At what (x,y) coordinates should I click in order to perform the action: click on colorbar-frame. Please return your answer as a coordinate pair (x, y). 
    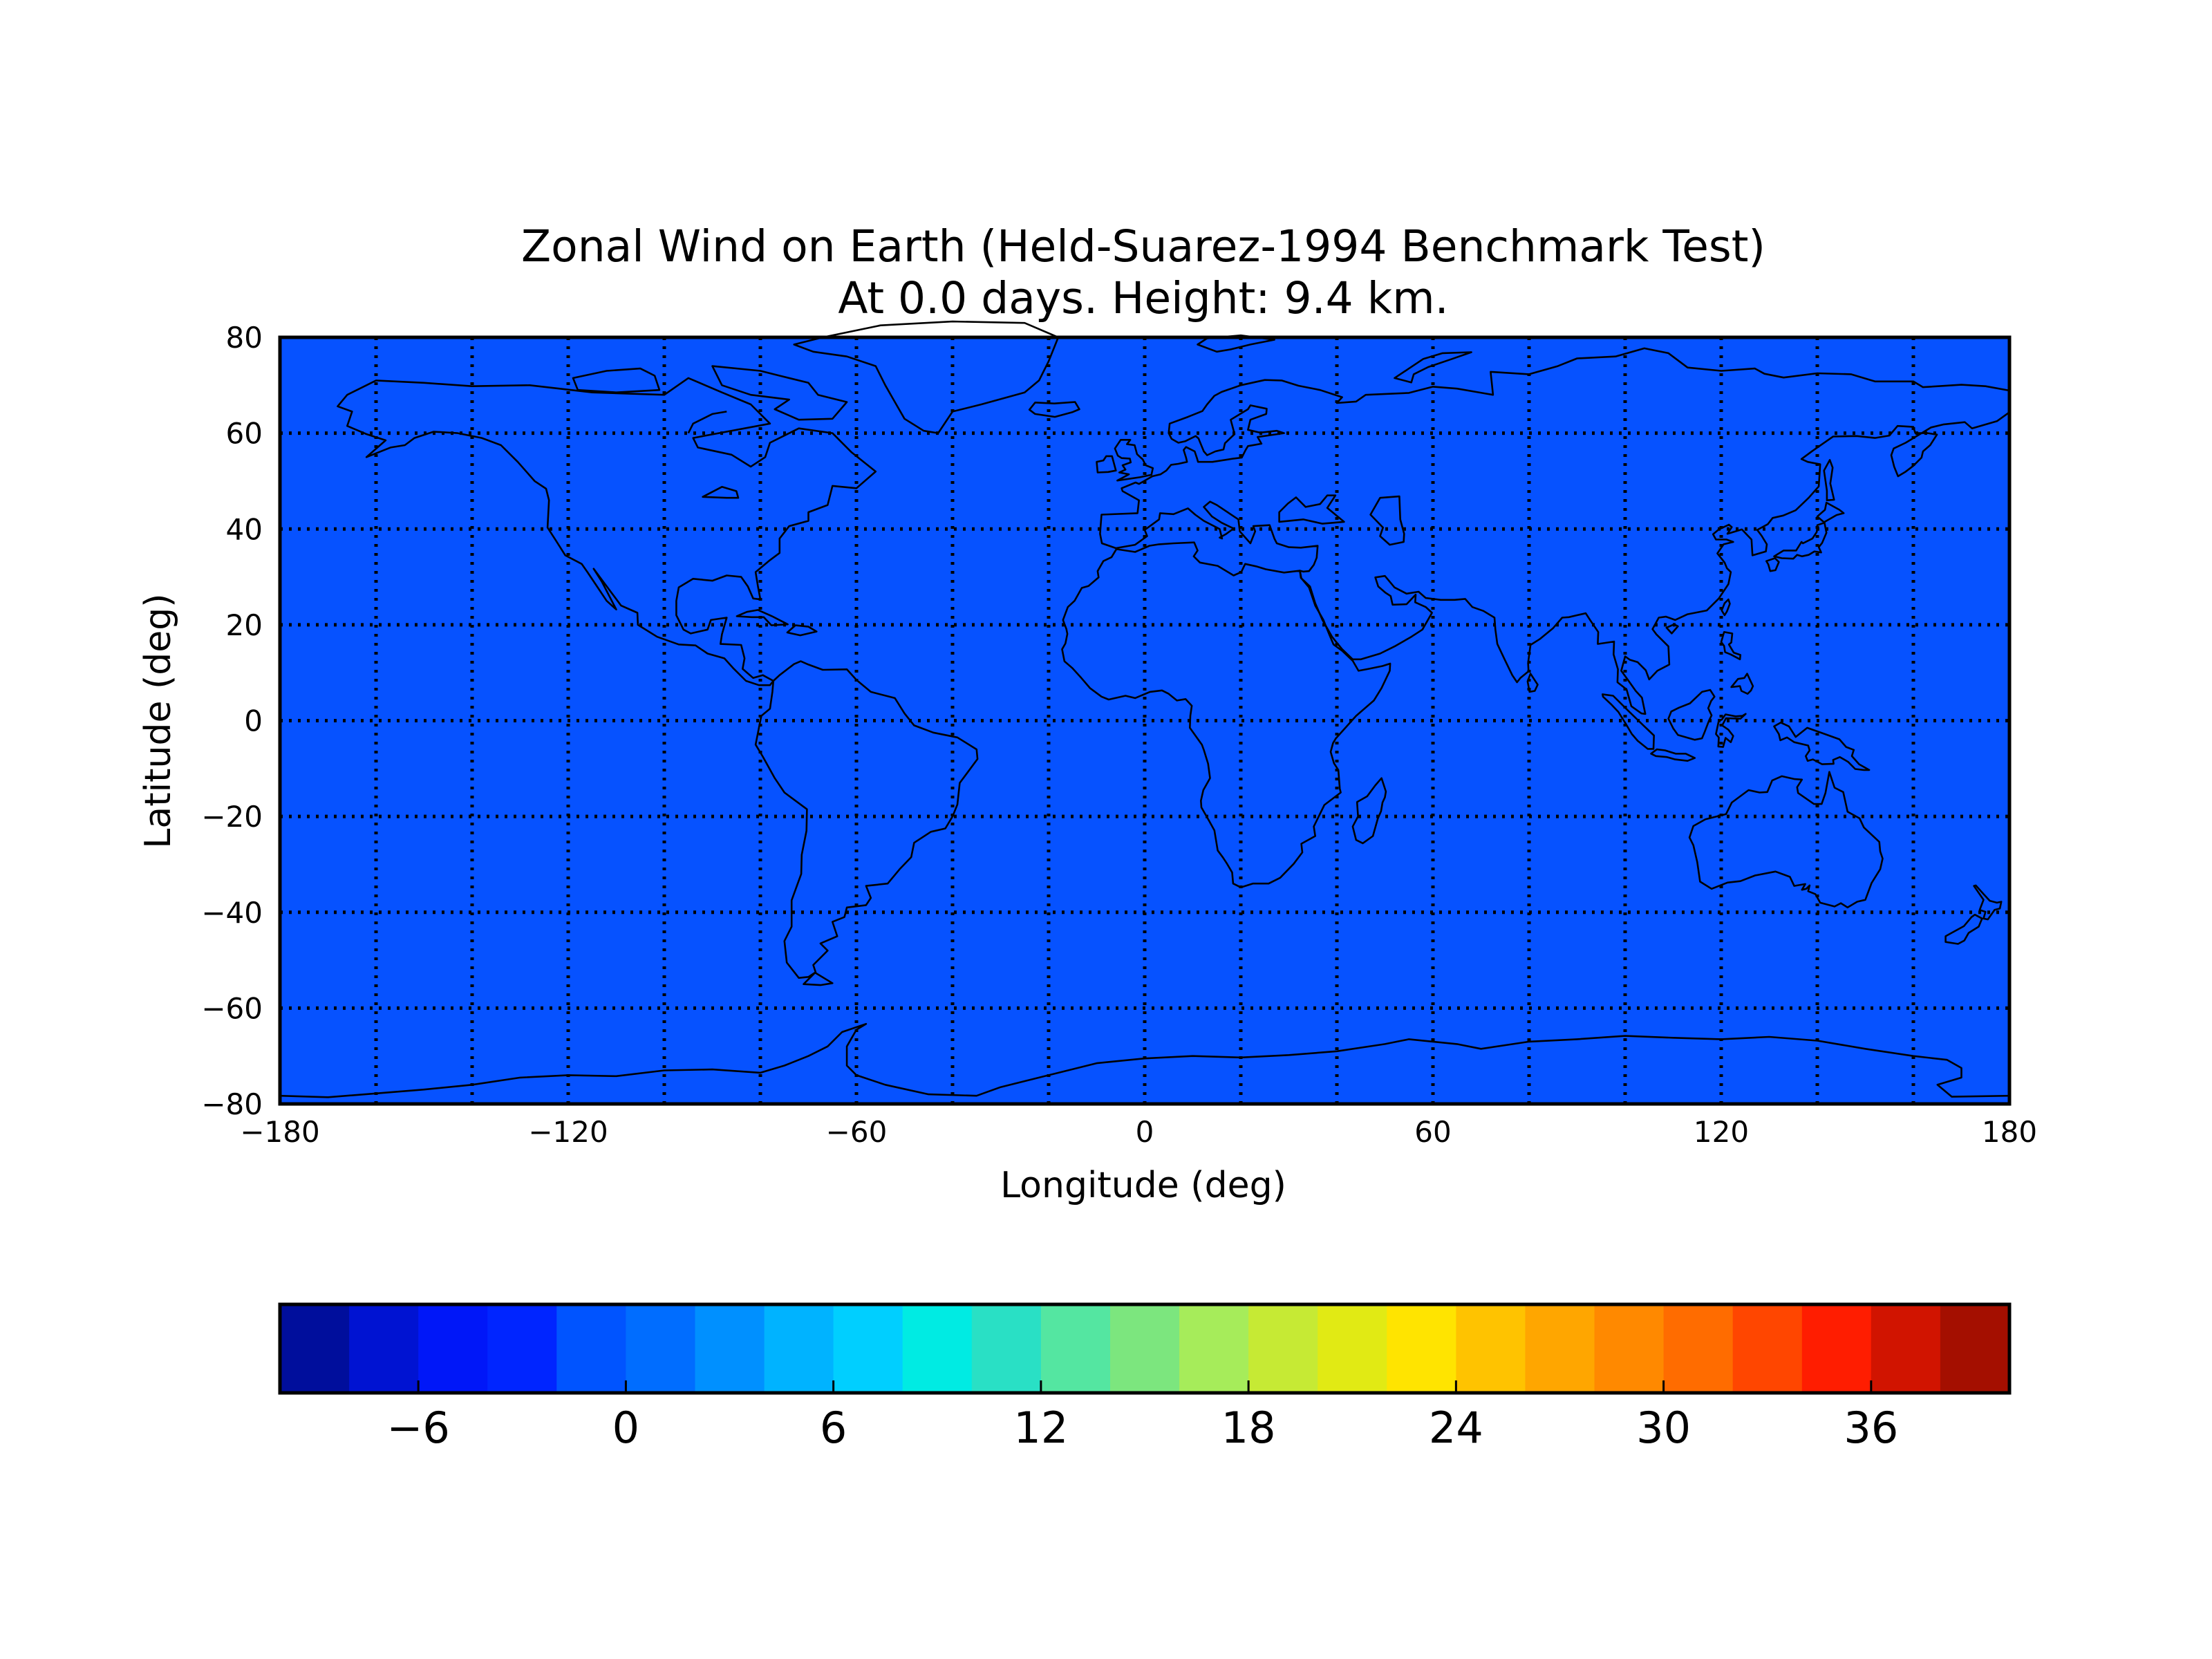
    Looking at the image, I should click on (1145, 1349).